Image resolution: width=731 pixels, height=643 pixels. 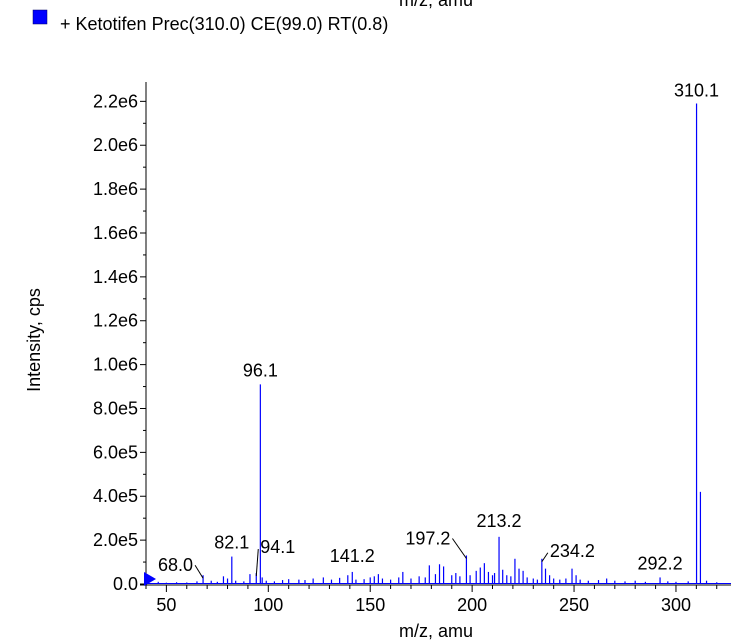 I want to click on legend-swatch, so click(x=40, y=17).